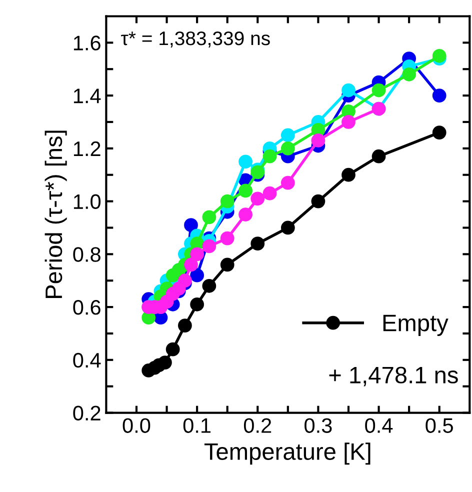  Describe the element at coordinates (87, 43) in the screenshot. I see `y-tick-label: 1.6` at that location.